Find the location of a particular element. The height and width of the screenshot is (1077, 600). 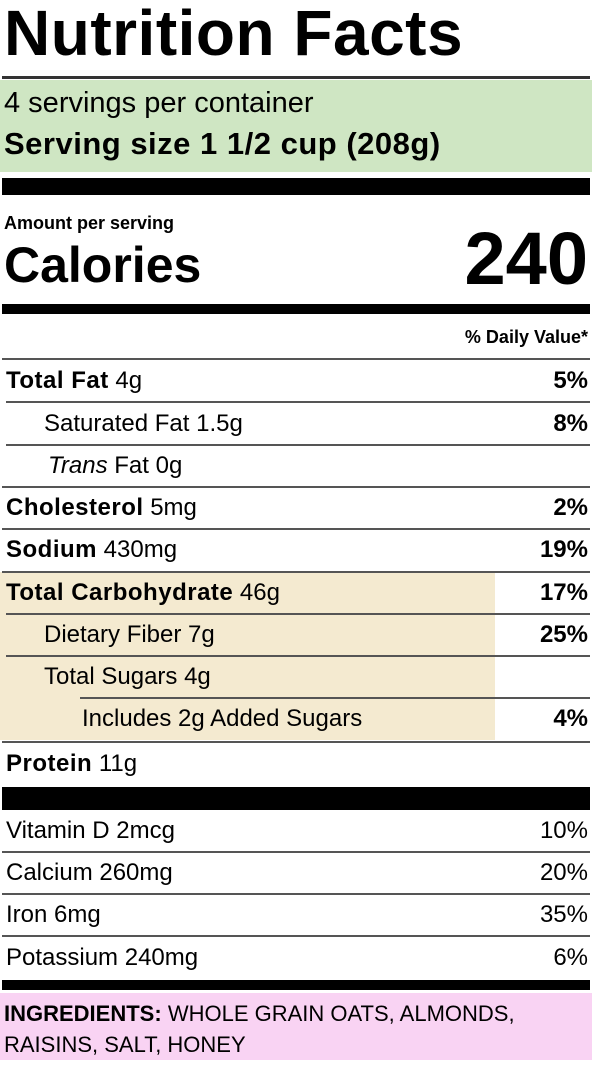

nutrient-name: Cholesterol is located at coordinates (75, 507).